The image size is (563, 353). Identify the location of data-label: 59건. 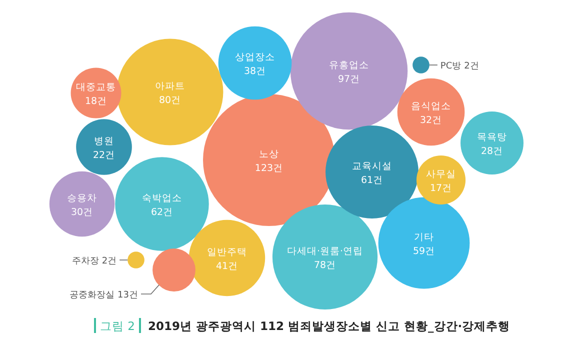
(424, 251).